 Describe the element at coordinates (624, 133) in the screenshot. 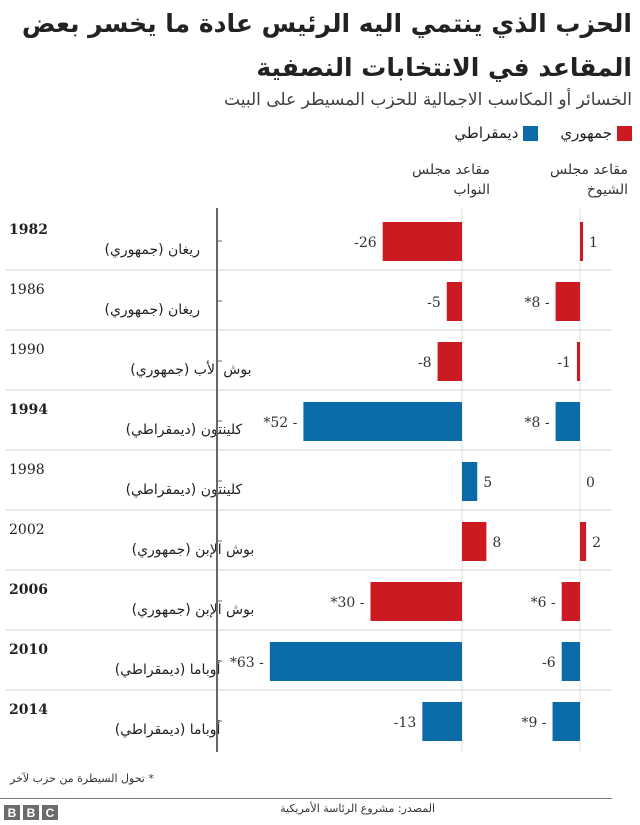

I see `legend-swatch-republican` at that location.